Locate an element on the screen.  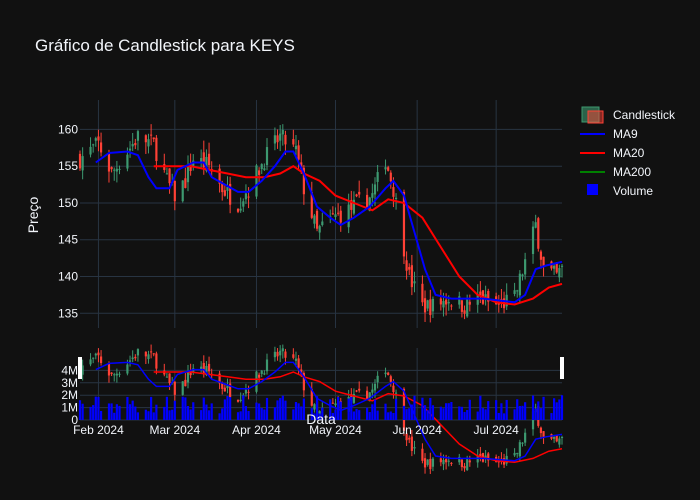
legend-label-volume: Volume is located at coordinates (633, 191).